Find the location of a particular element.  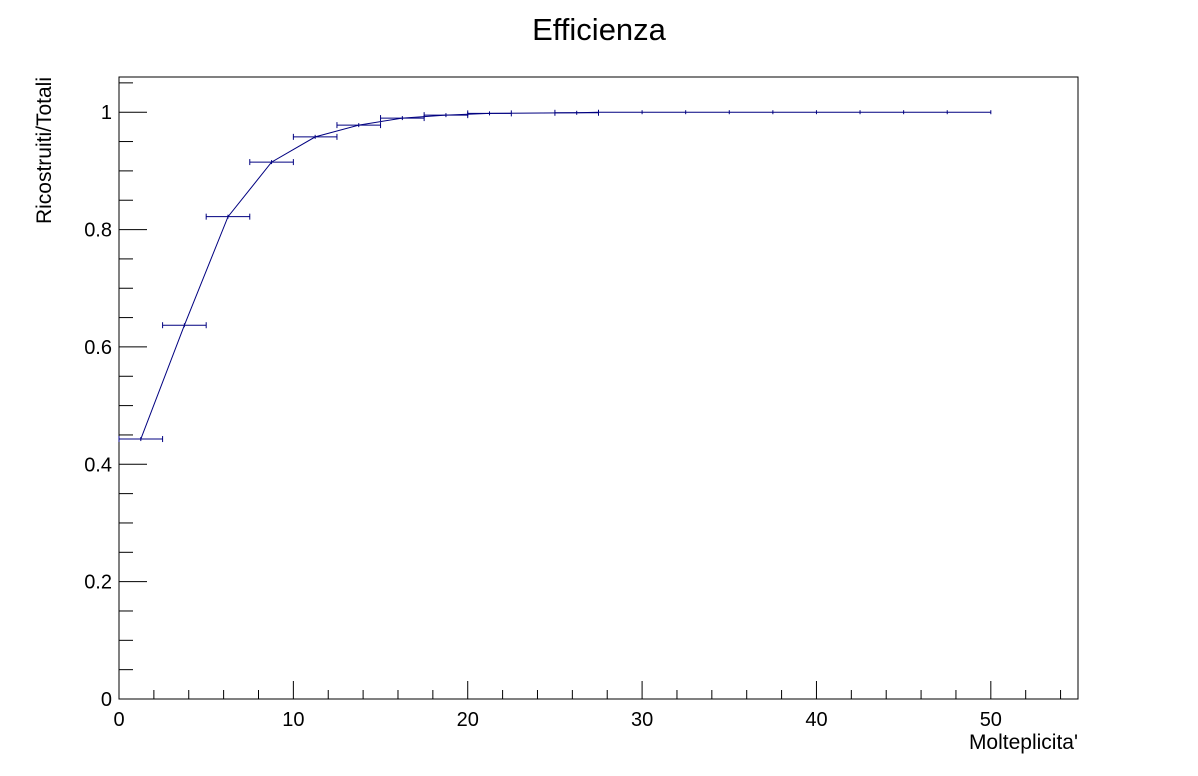

y-axis-label: Ricostruiti/Totali is located at coordinates (44, 150).